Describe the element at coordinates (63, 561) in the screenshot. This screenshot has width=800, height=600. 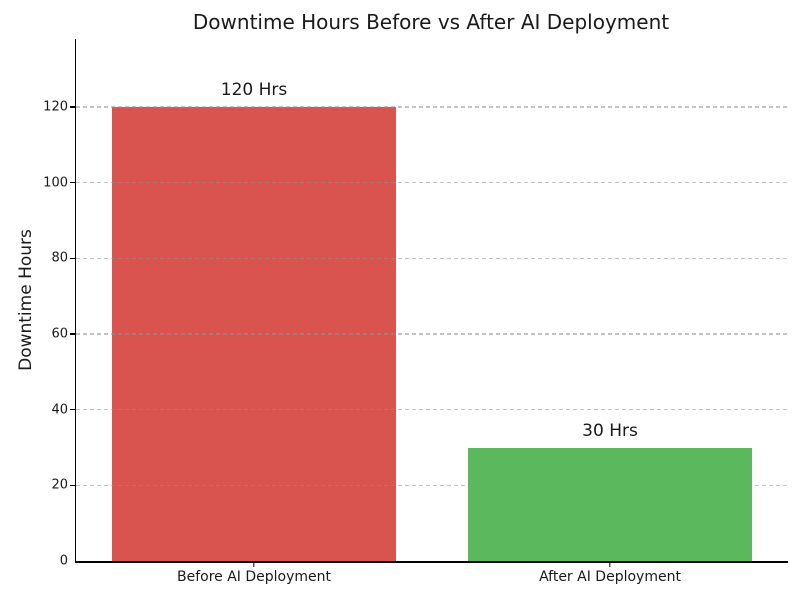
I see `y-tick-label: 0` at that location.